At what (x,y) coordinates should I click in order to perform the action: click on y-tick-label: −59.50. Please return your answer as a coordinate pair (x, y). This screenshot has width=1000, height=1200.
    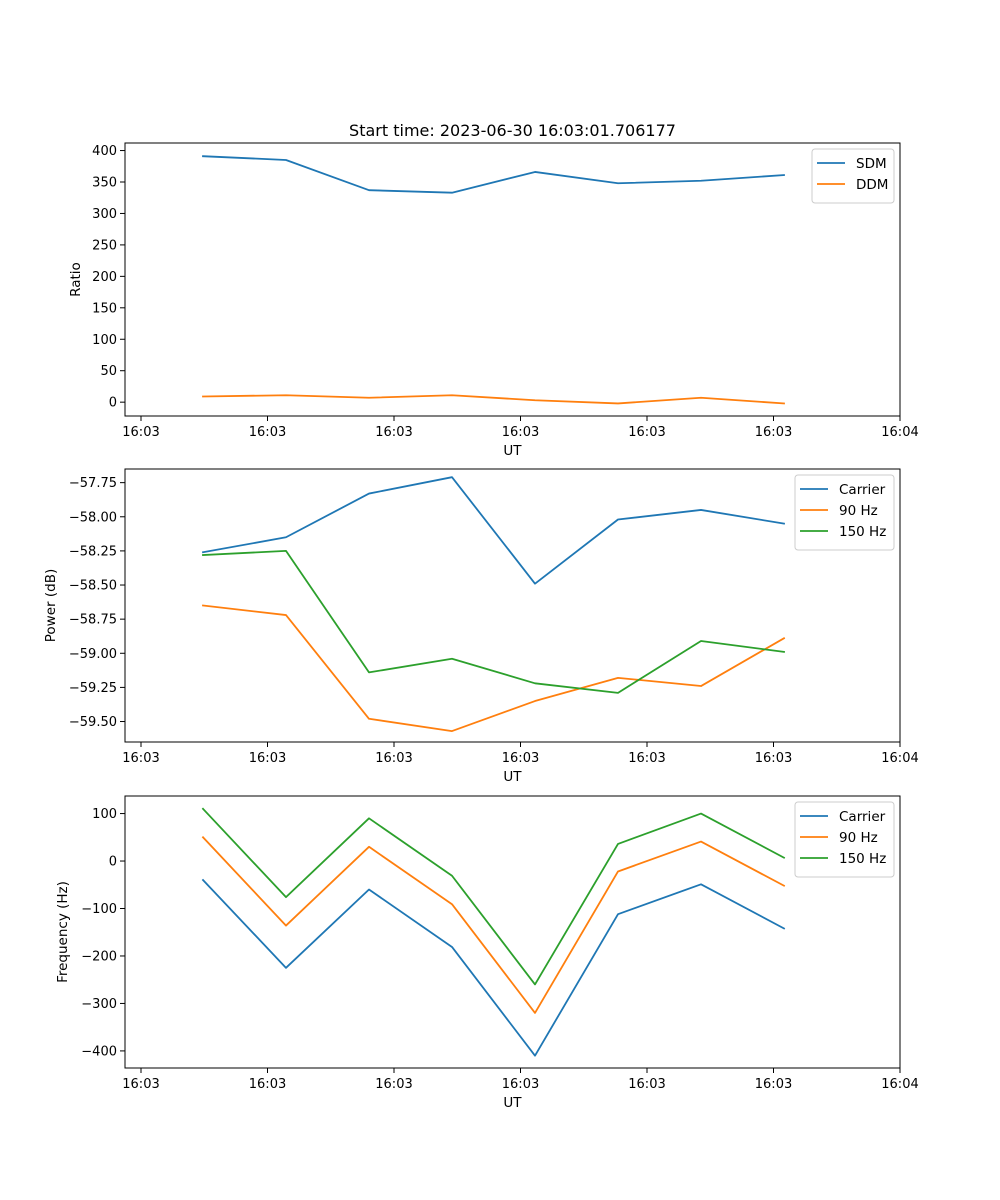
    Looking at the image, I should click on (93, 722).